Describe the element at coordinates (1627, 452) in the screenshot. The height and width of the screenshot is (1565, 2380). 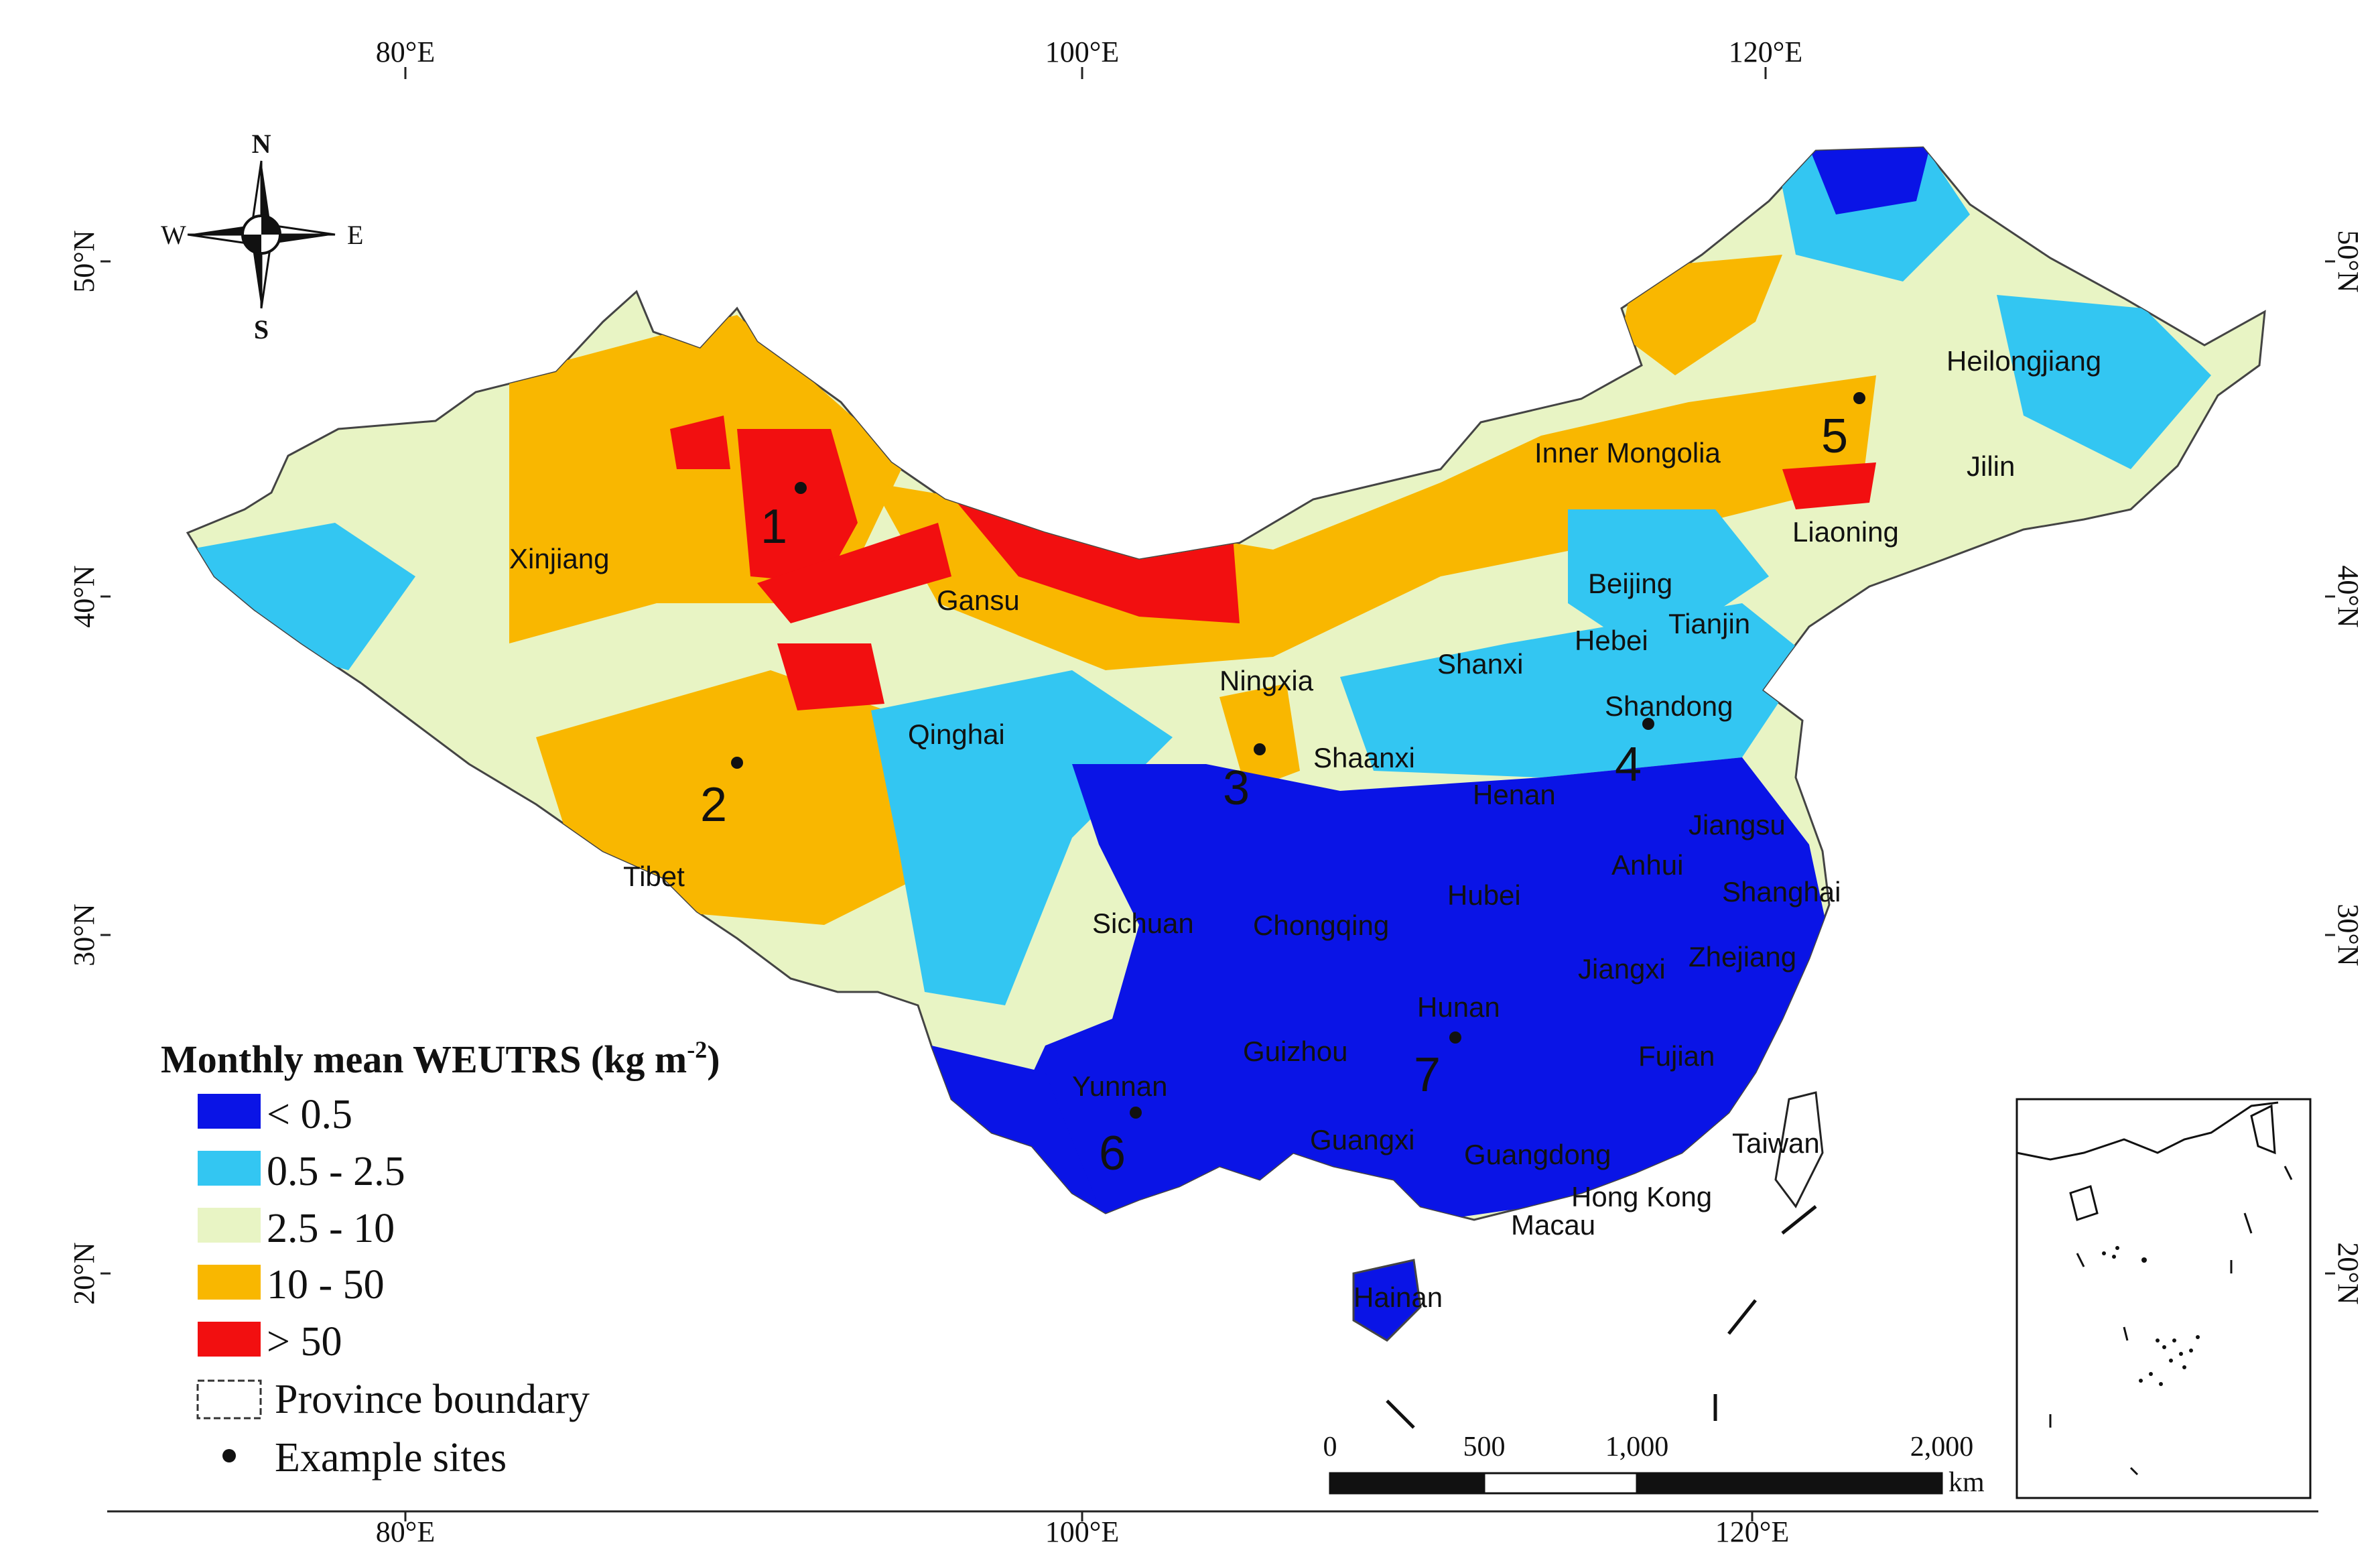
I see `province-label: Inner Mongolia` at that location.